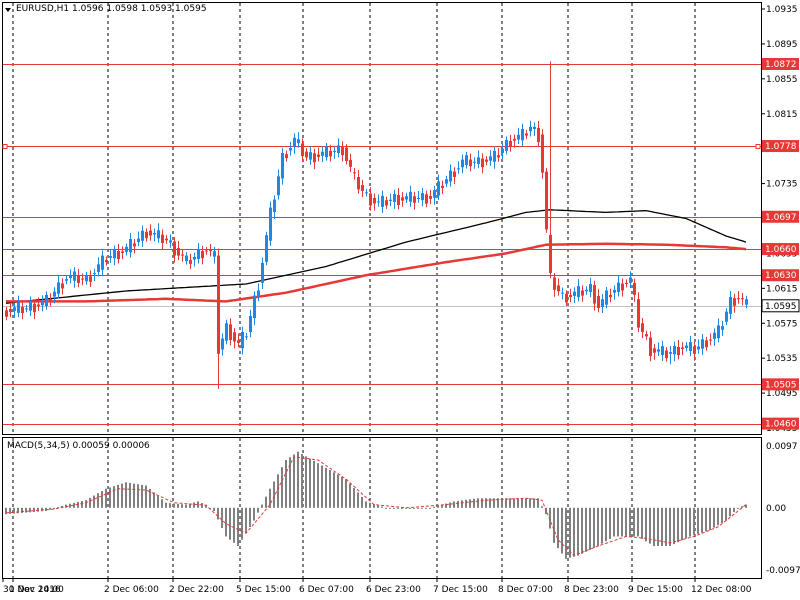 Image resolution: width=800 pixels, height=600 pixels. What do you see at coordinates (782, 185) in the screenshot?
I see `y-tick-label: 1.0735` at bounding box center [782, 185].